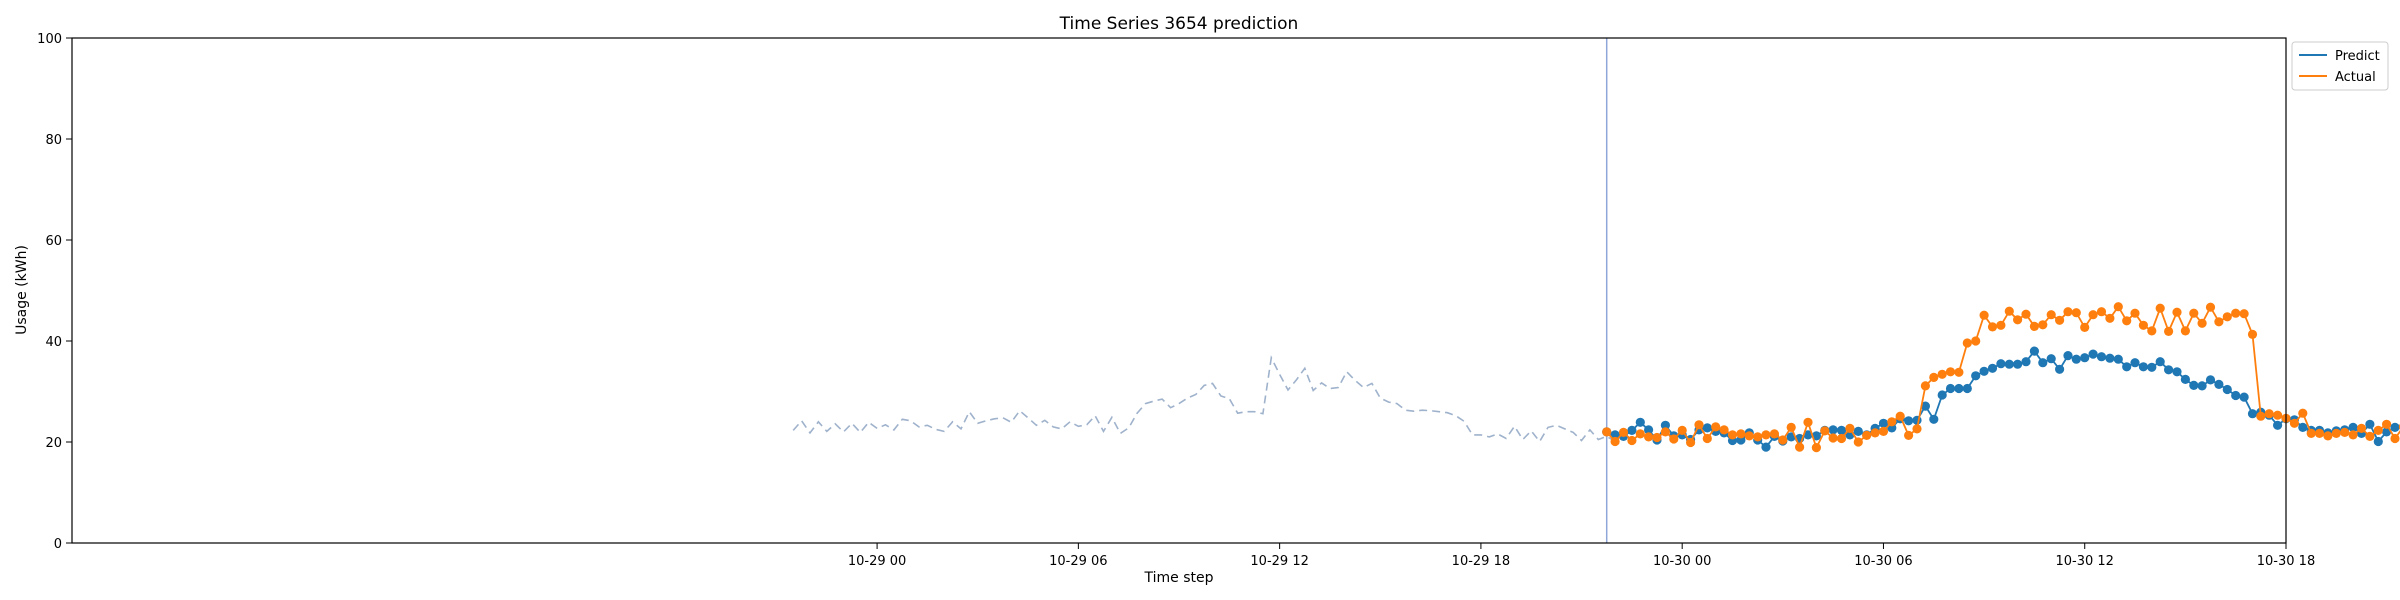  Describe the element at coordinates (54, 292) in the screenshot. I see `y-axis: 0 20 40 60 80 100` at that location.